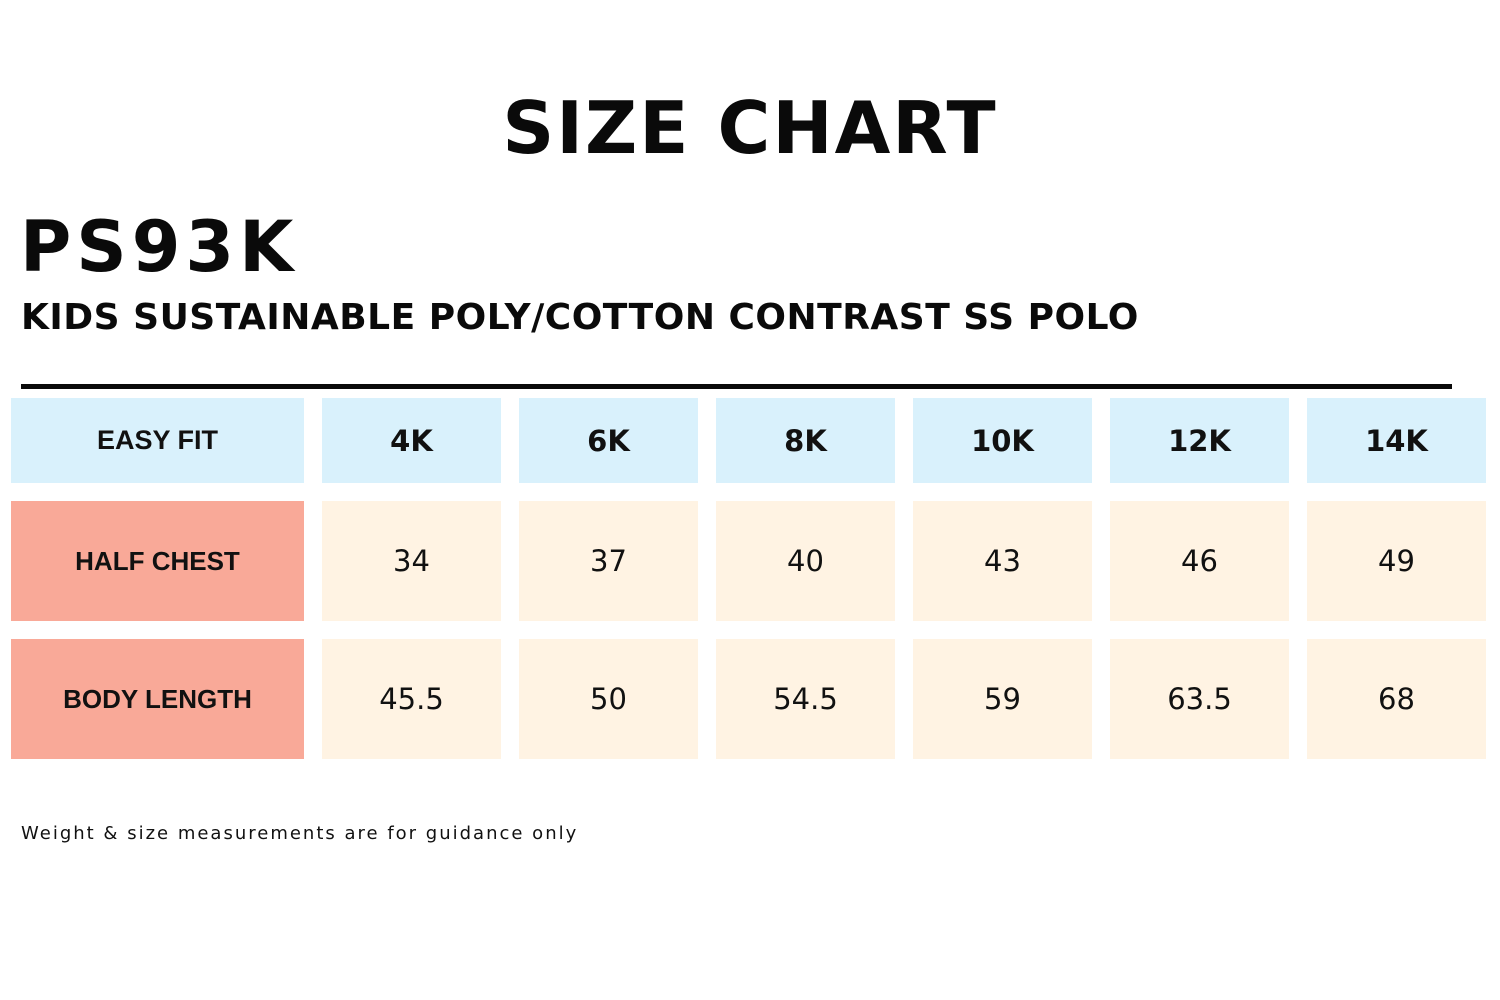 This screenshot has height=1000, width=1500. What do you see at coordinates (736, 386) in the screenshot?
I see `divider` at bounding box center [736, 386].